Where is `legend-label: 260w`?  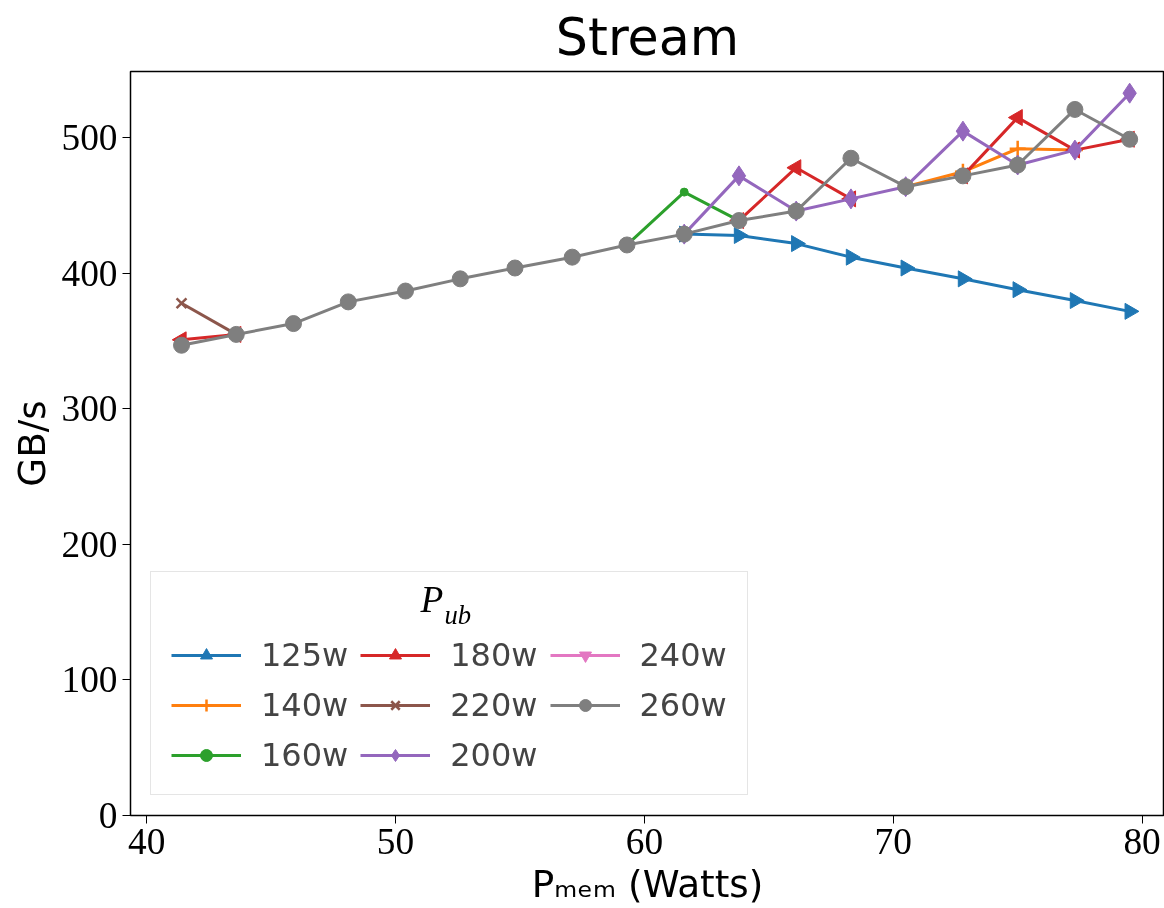
legend-label: 260w is located at coordinates (683, 705).